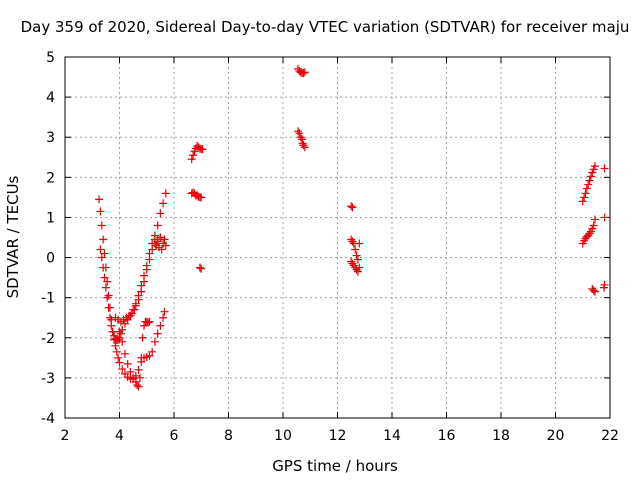 This screenshot has width=640, height=480. Describe the element at coordinates (174, 436) in the screenshot. I see `x-tick-label: 6` at that location.